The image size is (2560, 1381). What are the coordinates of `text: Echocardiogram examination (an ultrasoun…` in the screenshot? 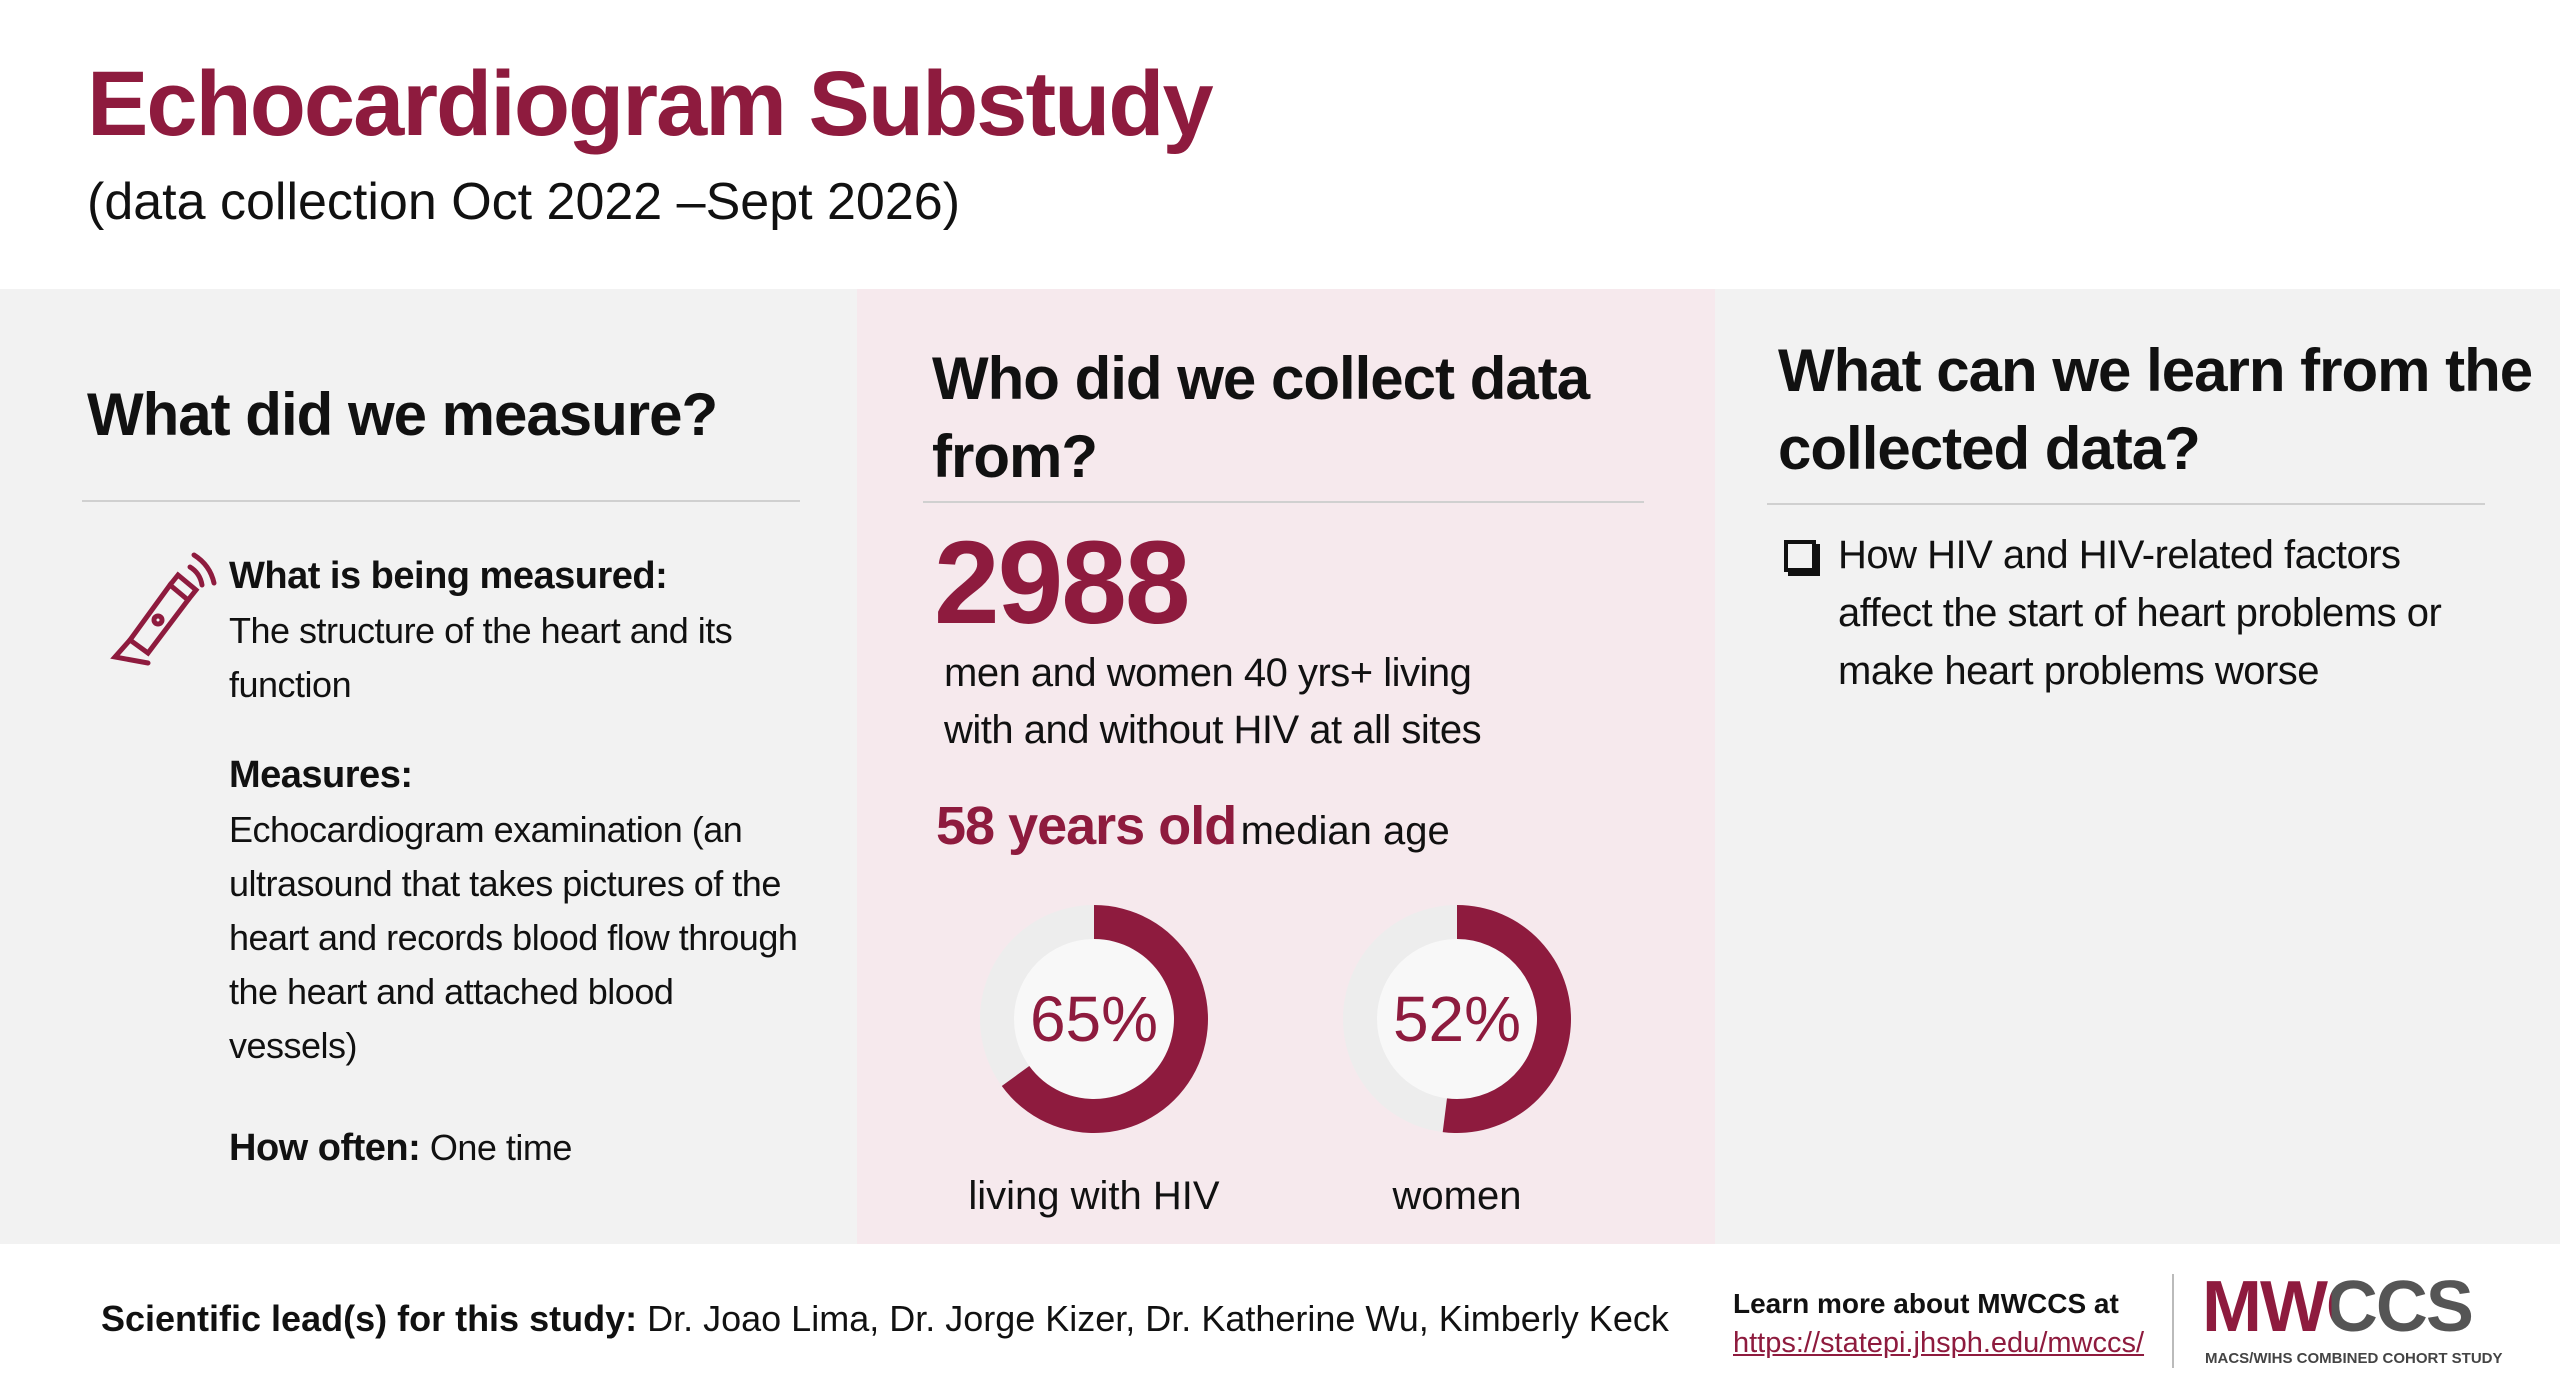 It's located at (513, 937).